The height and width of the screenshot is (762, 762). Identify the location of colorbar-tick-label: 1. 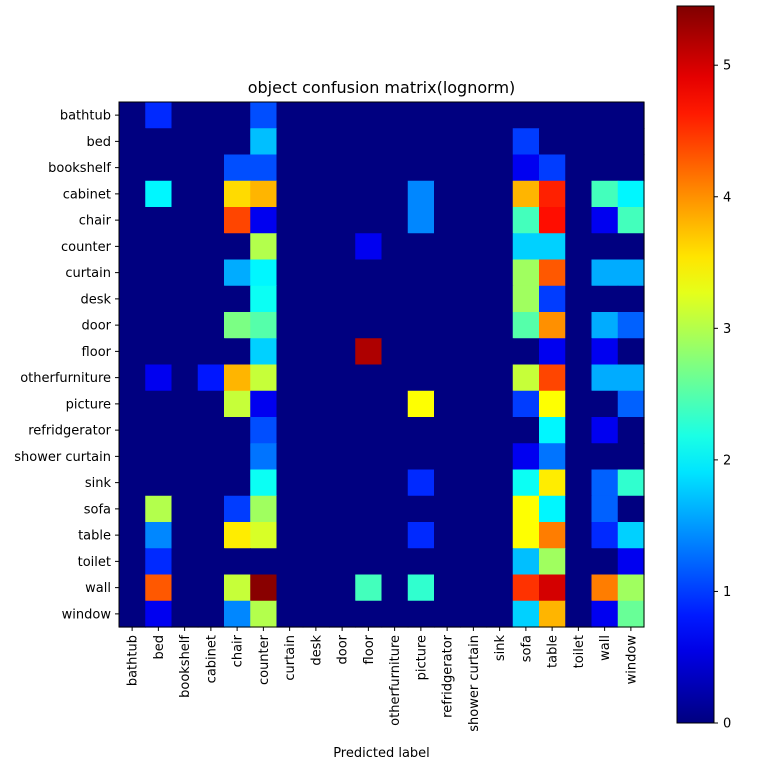
(727, 592).